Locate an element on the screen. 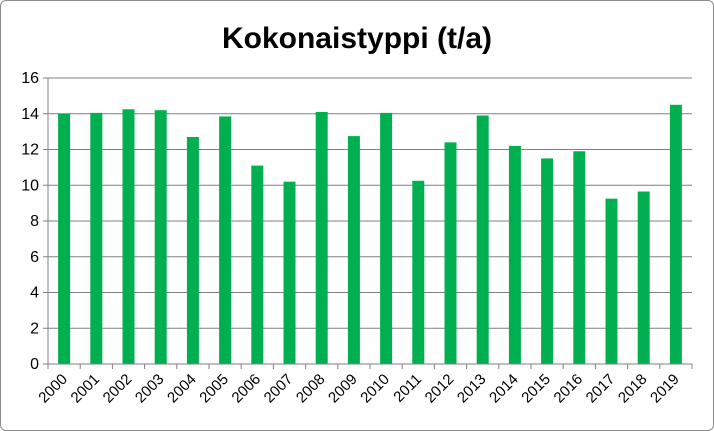 This screenshot has height=431, width=714. bar-2019 is located at coordinates (675, 234).